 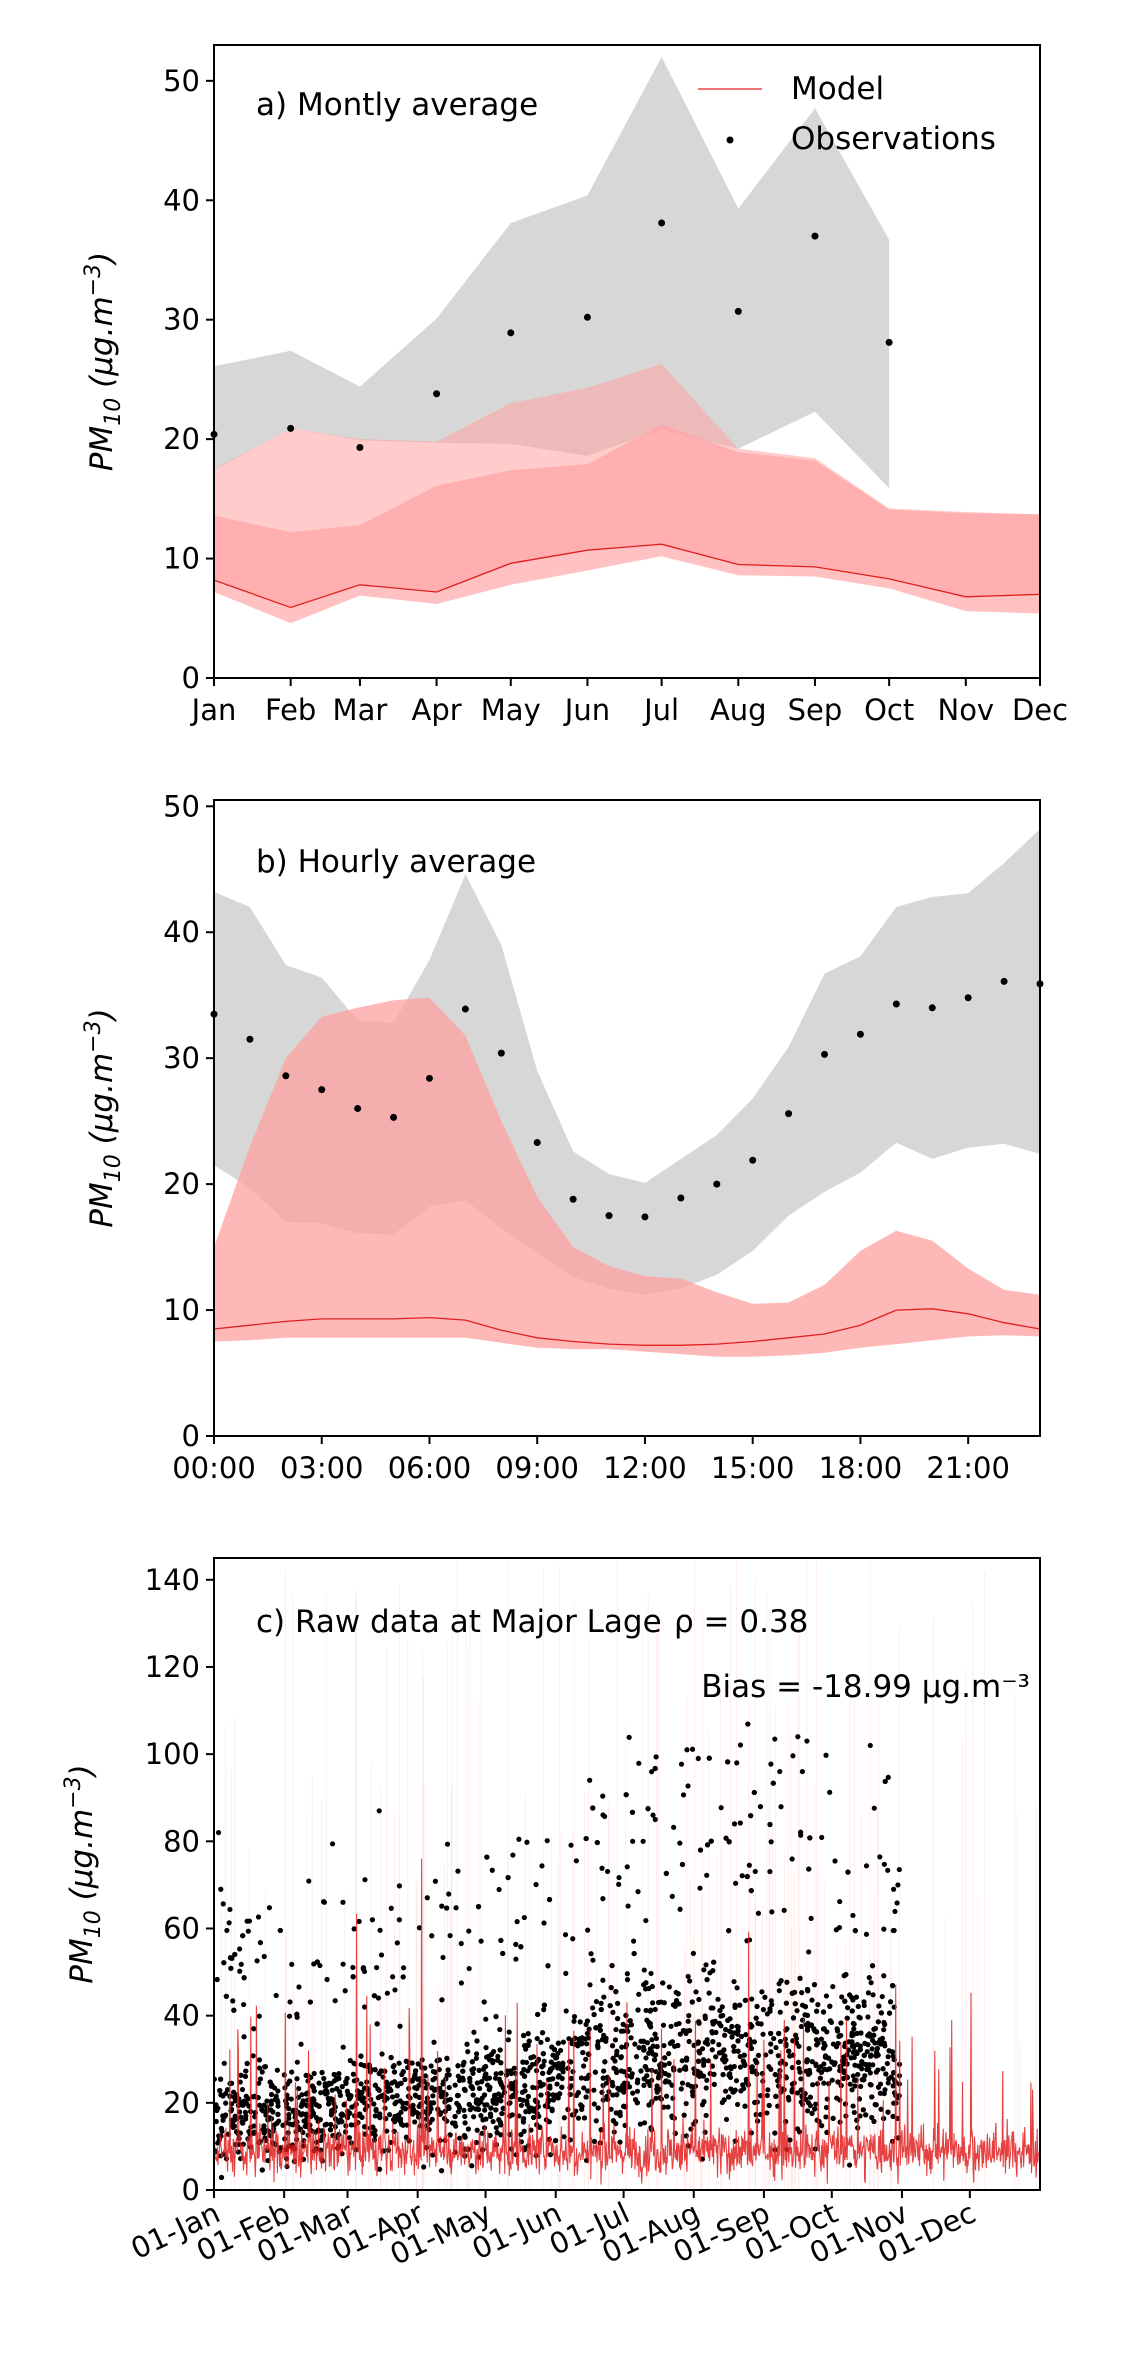 I want to click on x-tick-label: Sep, so click(x=815, y=710).